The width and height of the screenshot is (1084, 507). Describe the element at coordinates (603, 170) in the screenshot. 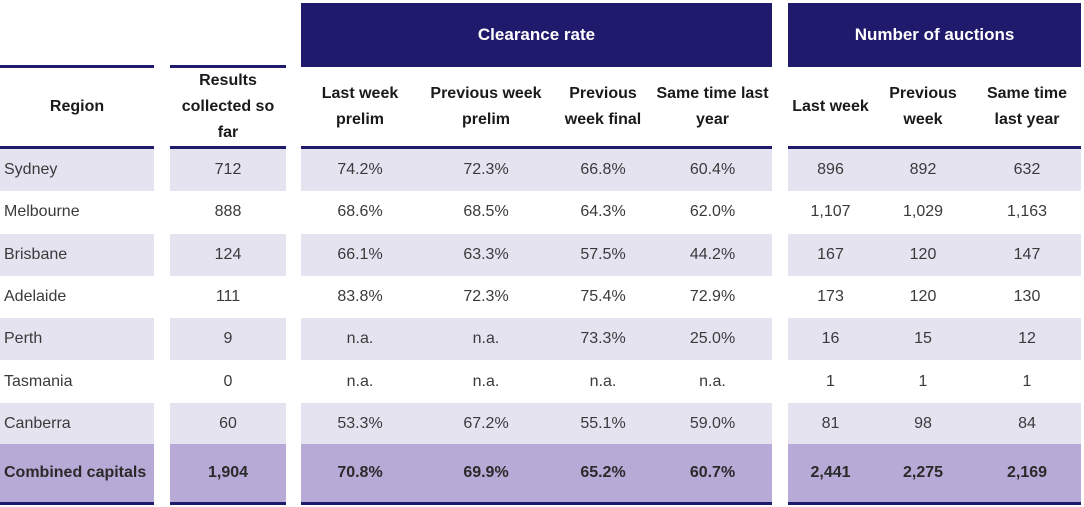

I see `cell-cr-final: 66.8%` at that location.